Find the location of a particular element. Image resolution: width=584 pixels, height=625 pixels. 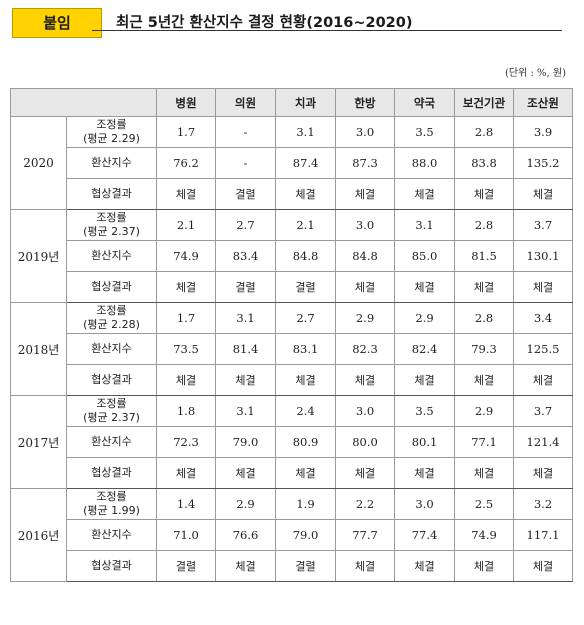

col-header: 보건기관 is located at coordinates (484, 102).